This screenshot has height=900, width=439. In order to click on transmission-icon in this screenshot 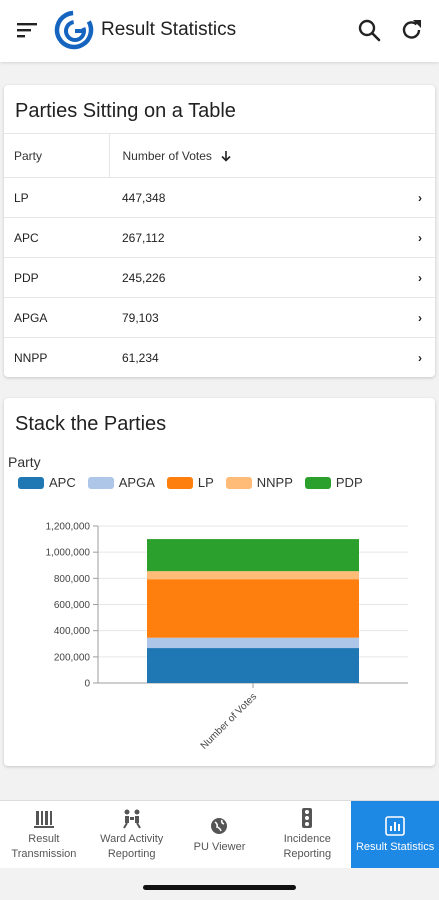, I will do `click(43, 819)`.